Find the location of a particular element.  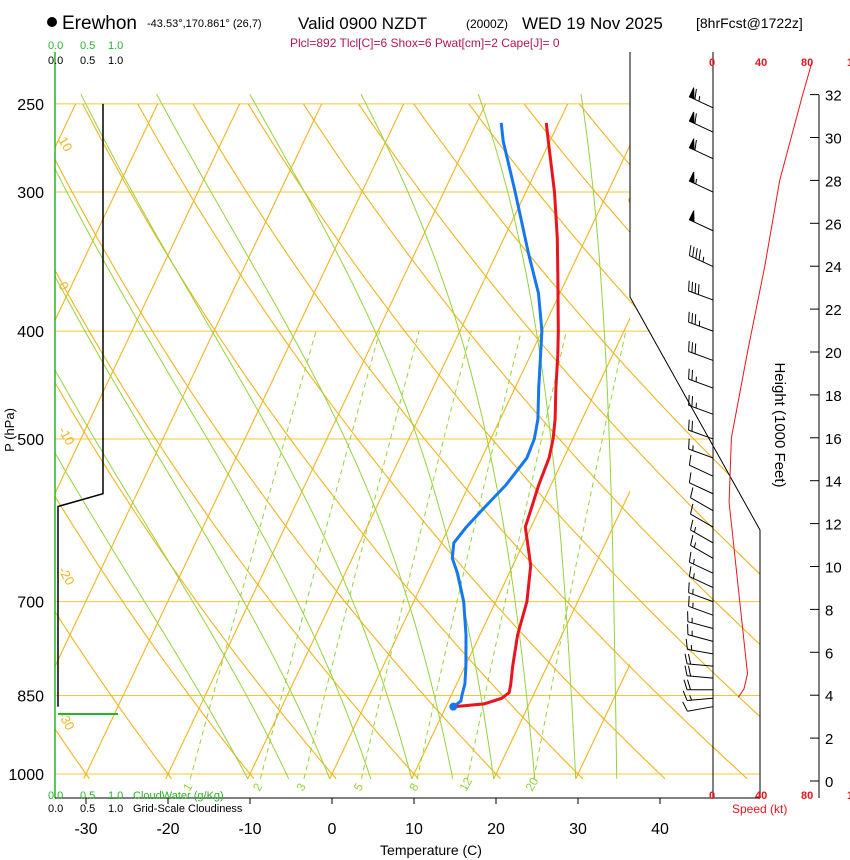

cloud-water-bottom-tick: 1.0 is located at coordinates (115, 796).